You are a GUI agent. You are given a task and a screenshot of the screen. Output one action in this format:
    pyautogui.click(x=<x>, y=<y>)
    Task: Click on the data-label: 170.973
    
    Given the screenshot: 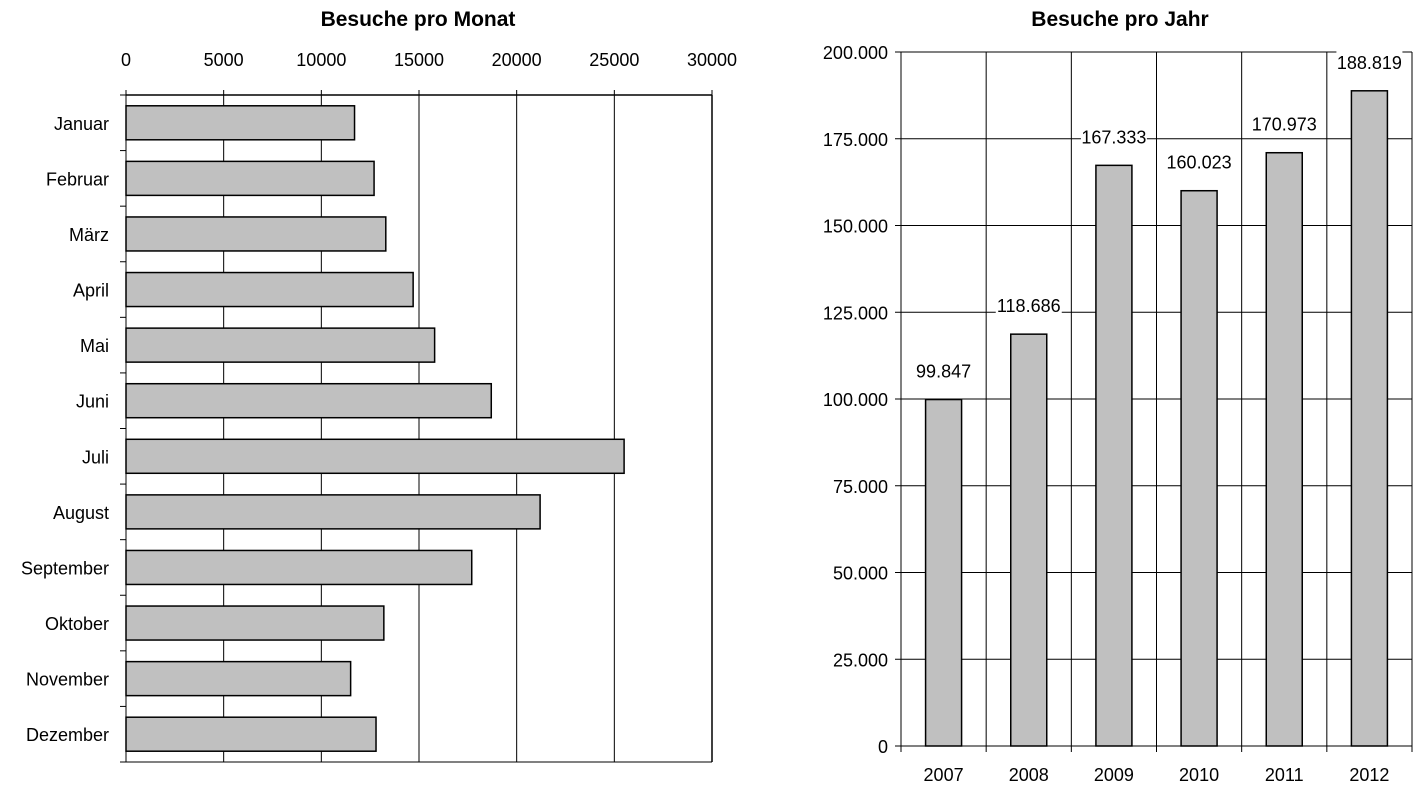 What is the action you would take?
    pyautogui.click(x=1284, y=125)
    